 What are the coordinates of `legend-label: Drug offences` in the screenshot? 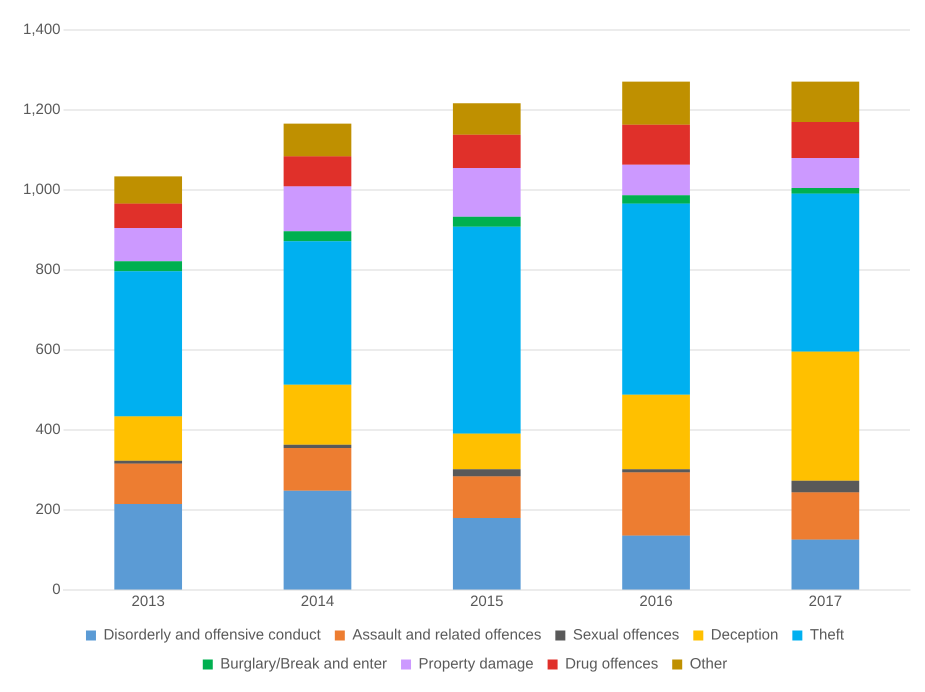 It's located at (611, 664).